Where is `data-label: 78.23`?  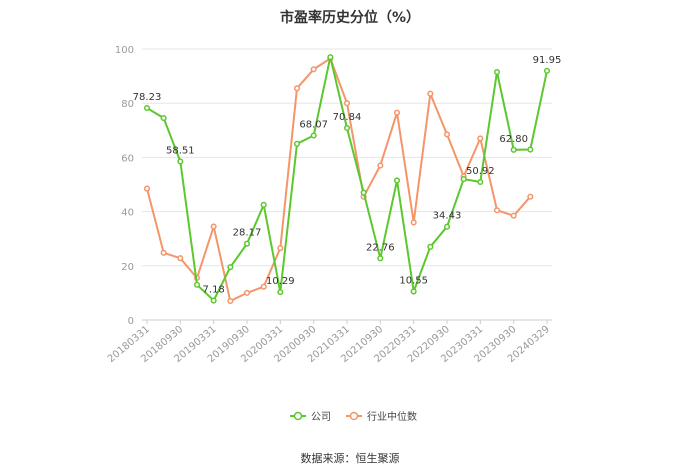 data-label: 78.23 is located at coordinates (147, 97).